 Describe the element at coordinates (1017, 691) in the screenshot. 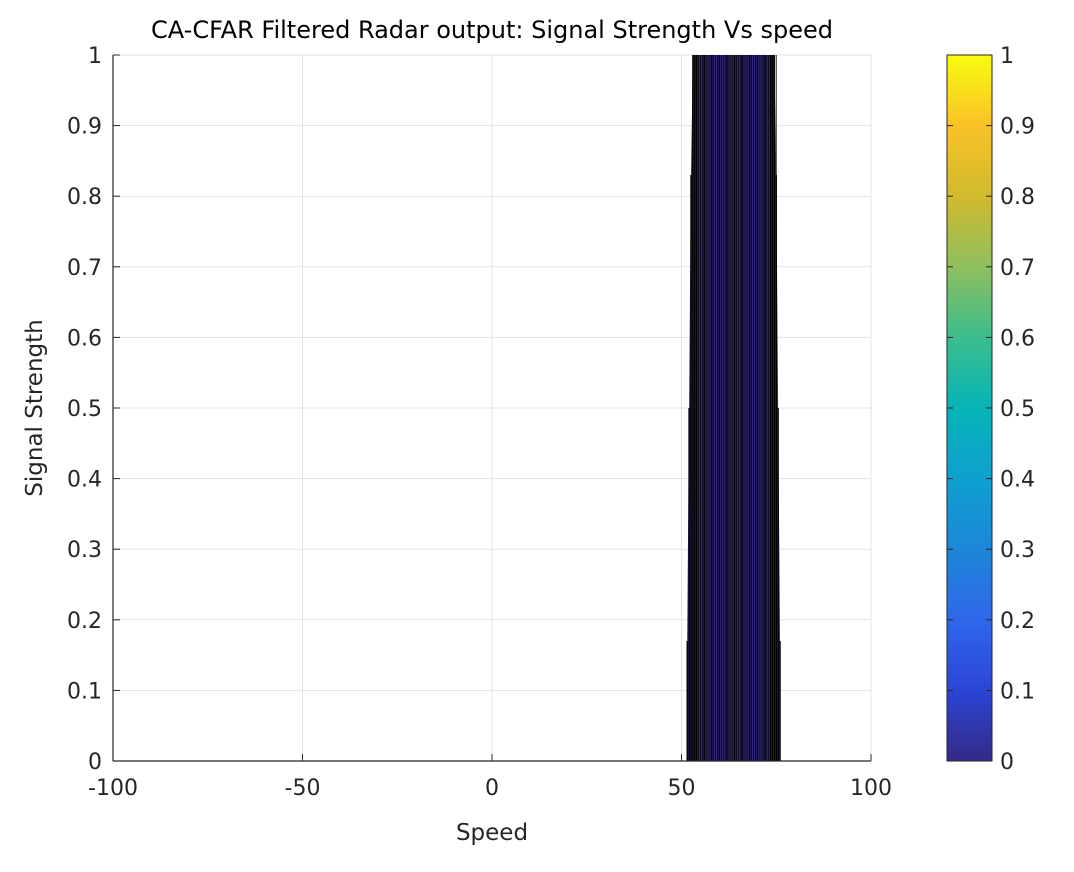

I see `colorbar-tick-label: 0.1` at that location.